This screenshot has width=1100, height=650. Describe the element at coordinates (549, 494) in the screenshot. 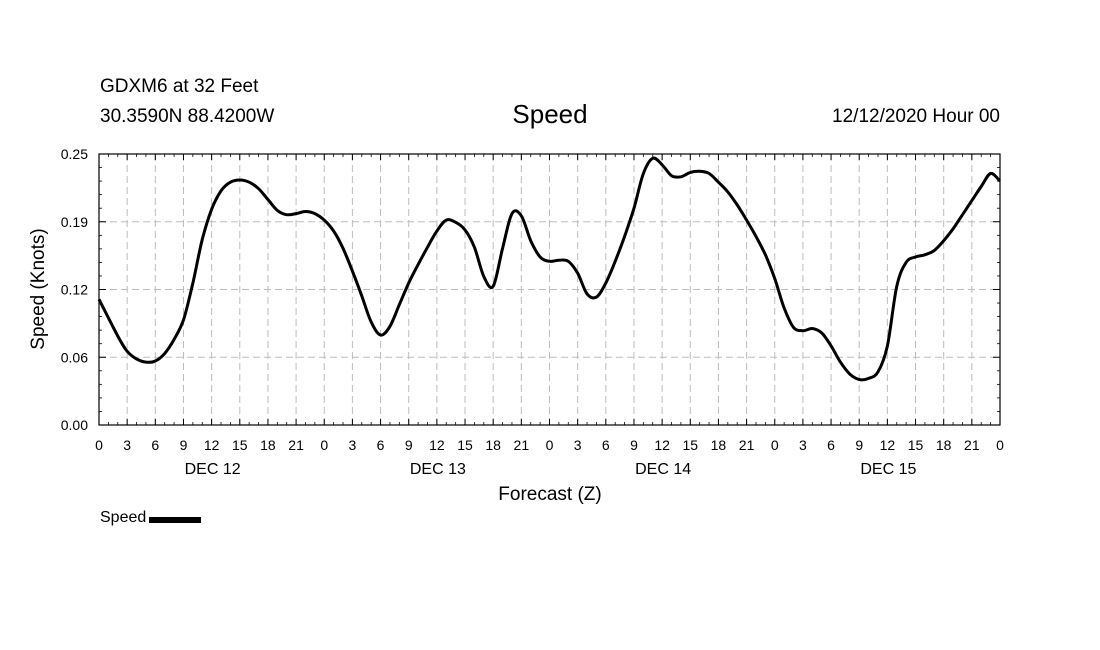

I see `x-axis-label: Forecast (Z)` at that location.